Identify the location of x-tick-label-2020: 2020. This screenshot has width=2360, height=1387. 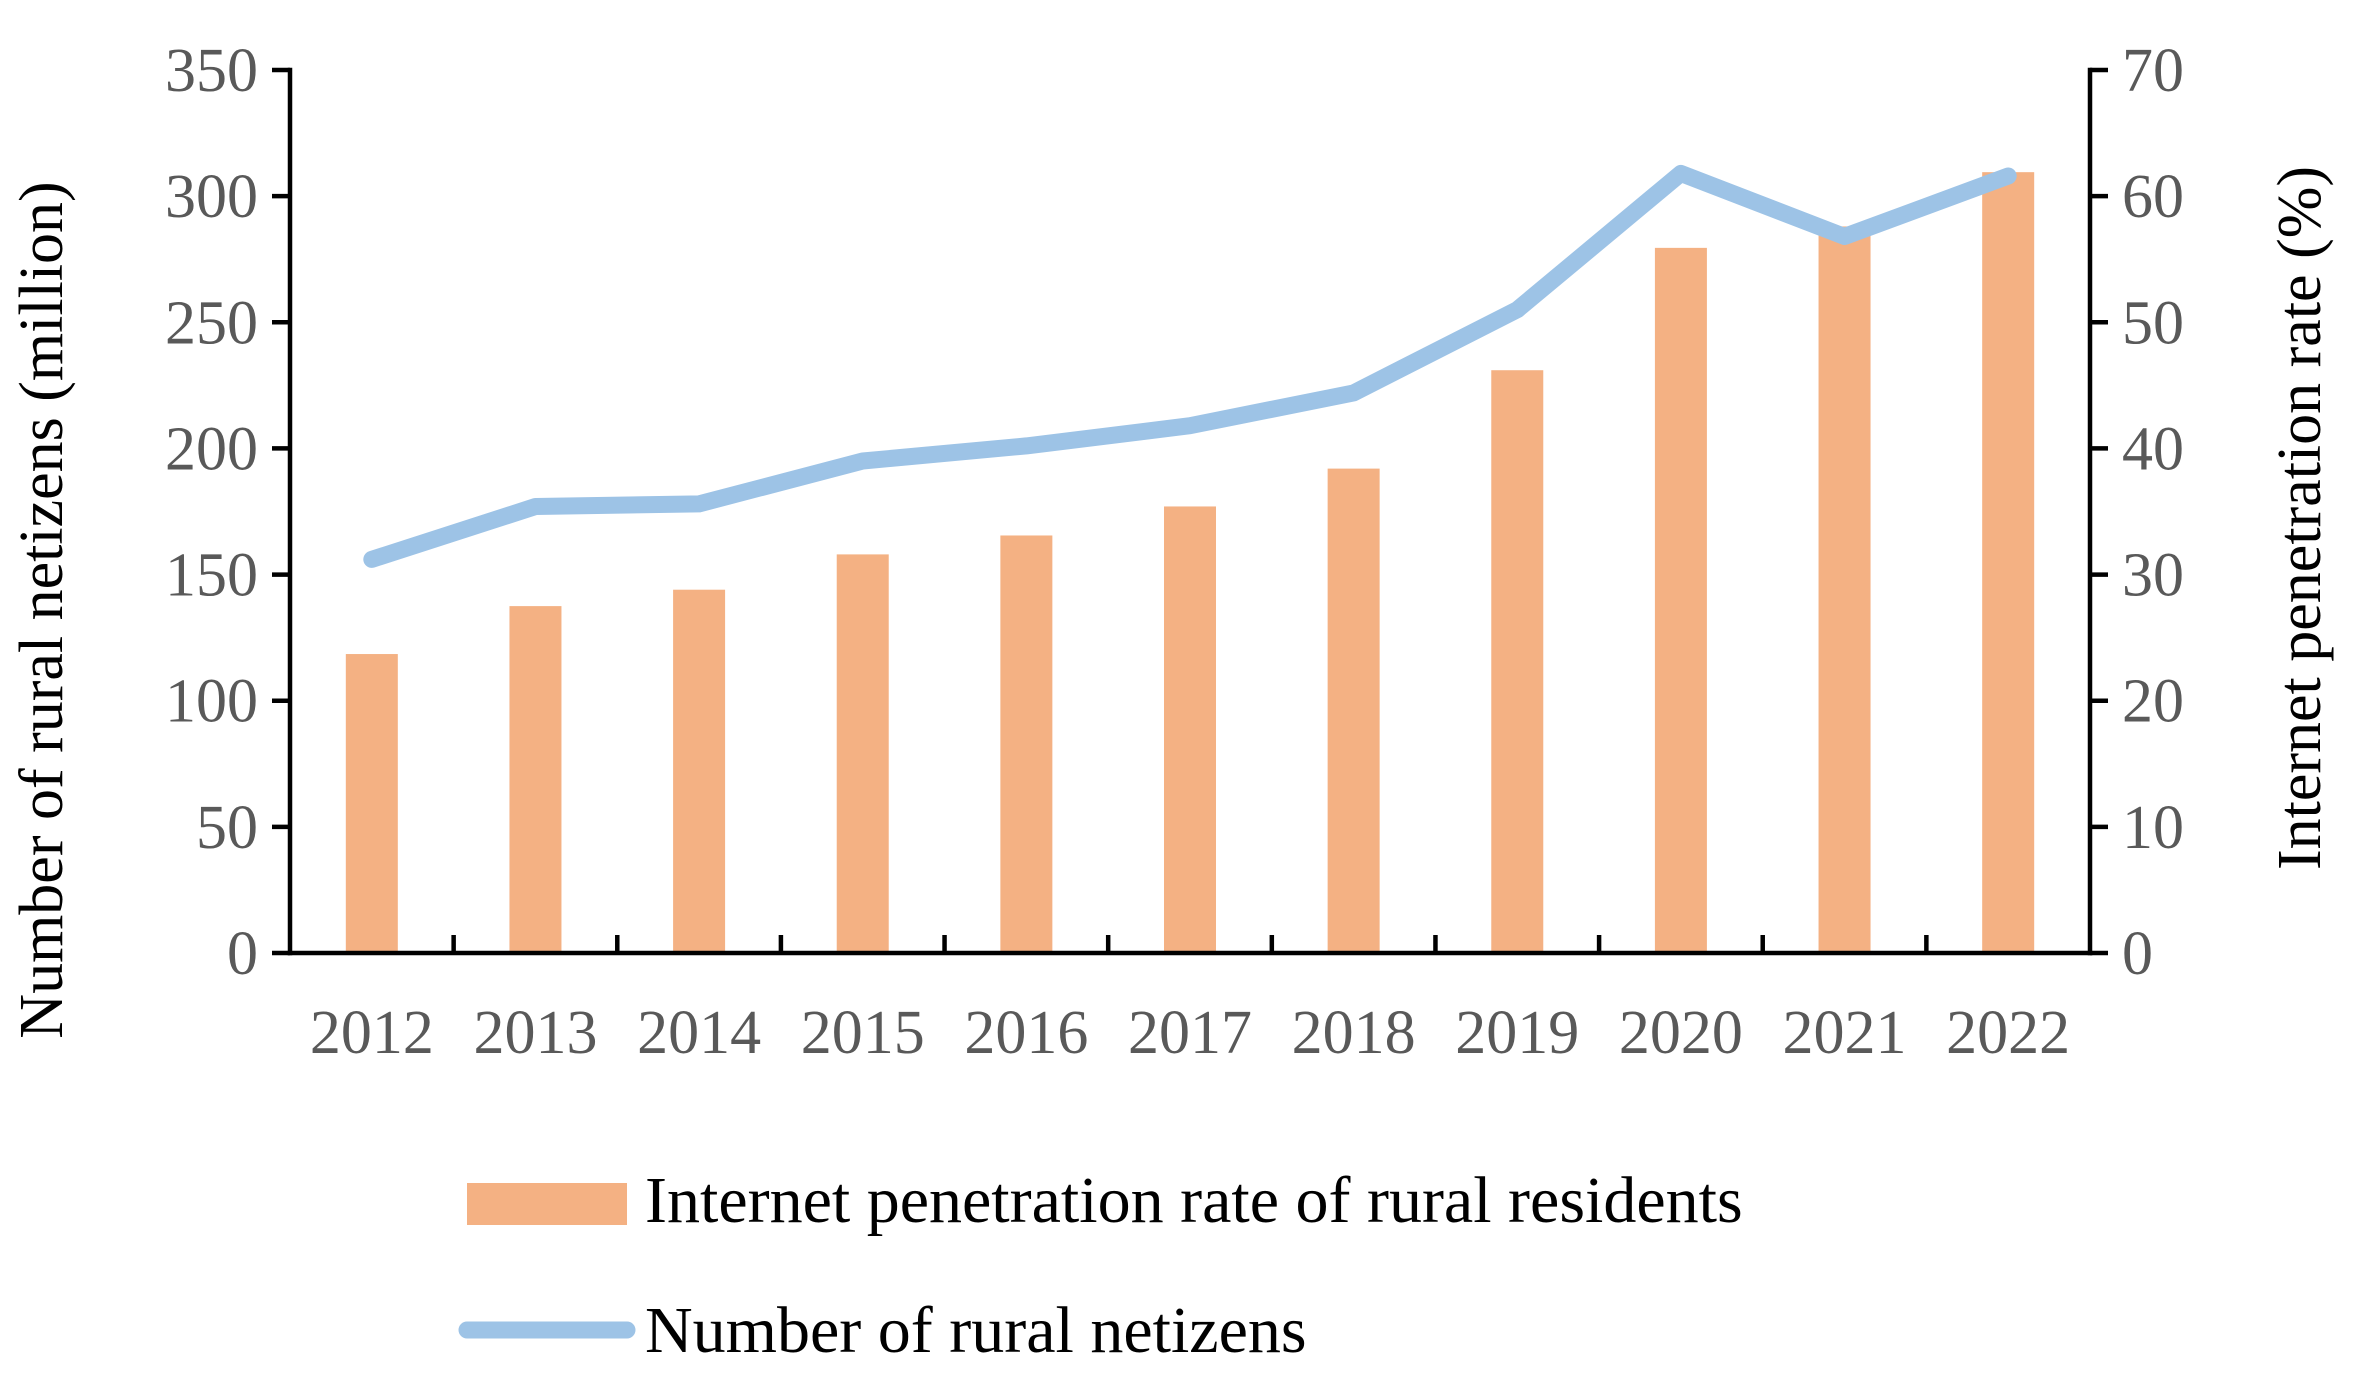
(1681, 1033).